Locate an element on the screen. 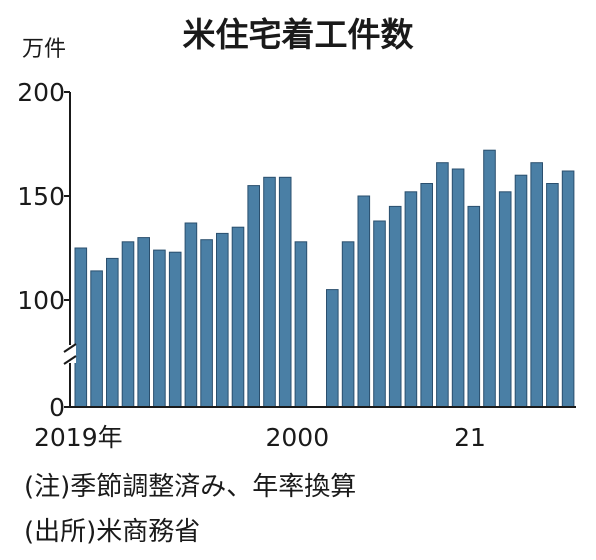 This screenshot has height=560, width=596. y-tick-label-0: 0 is located at coordinates (57, 407).